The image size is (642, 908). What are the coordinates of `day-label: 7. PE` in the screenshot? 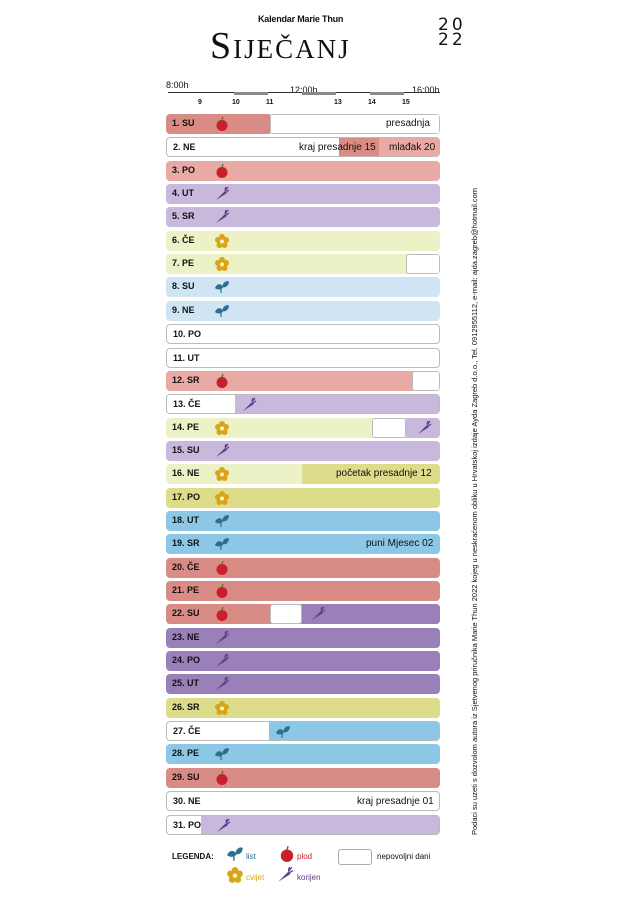 It's located at (183, 263).